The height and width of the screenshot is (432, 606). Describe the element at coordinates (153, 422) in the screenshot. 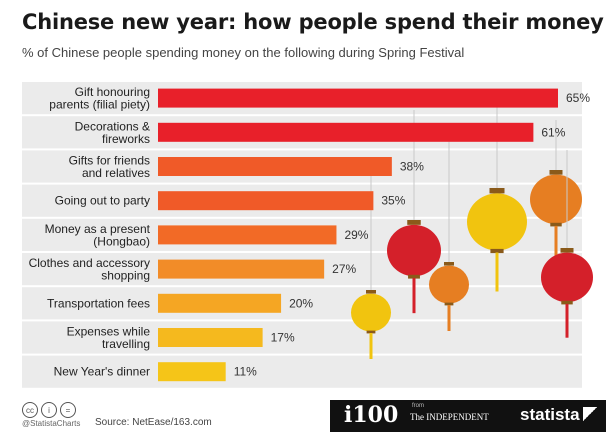

I see `source-note: Source: NetEase/163.com` at that location.